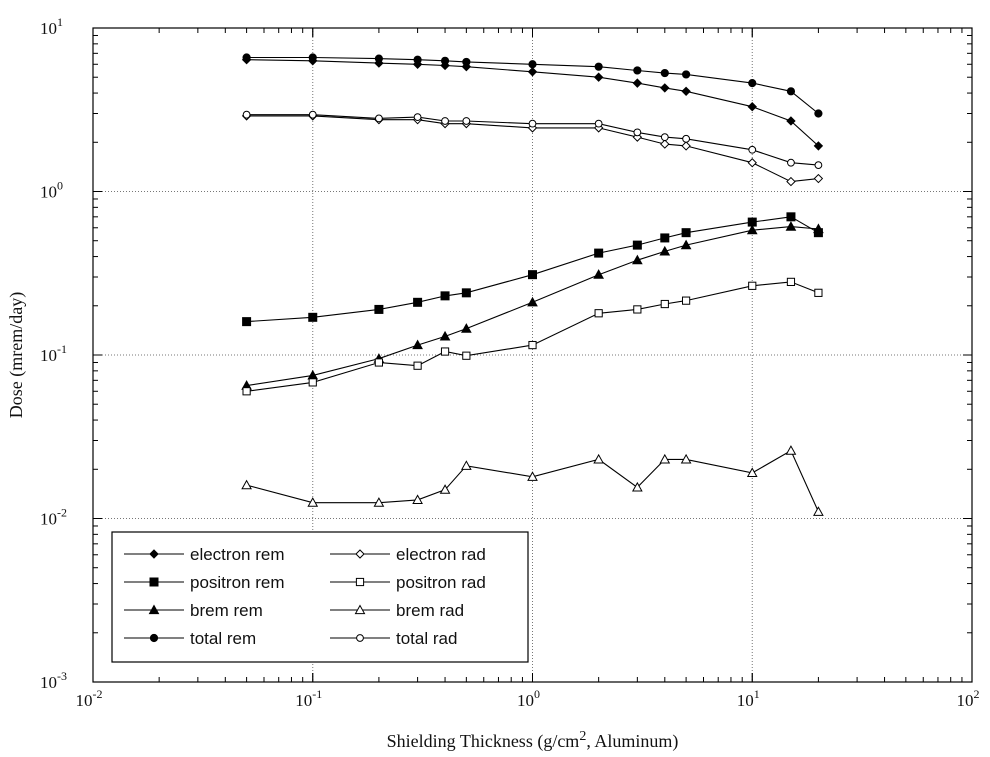 The image size is (990, 757). Describe the element at coordinates (441, 554) in the screenshot. I see `legend-label: electron rad` at that location.